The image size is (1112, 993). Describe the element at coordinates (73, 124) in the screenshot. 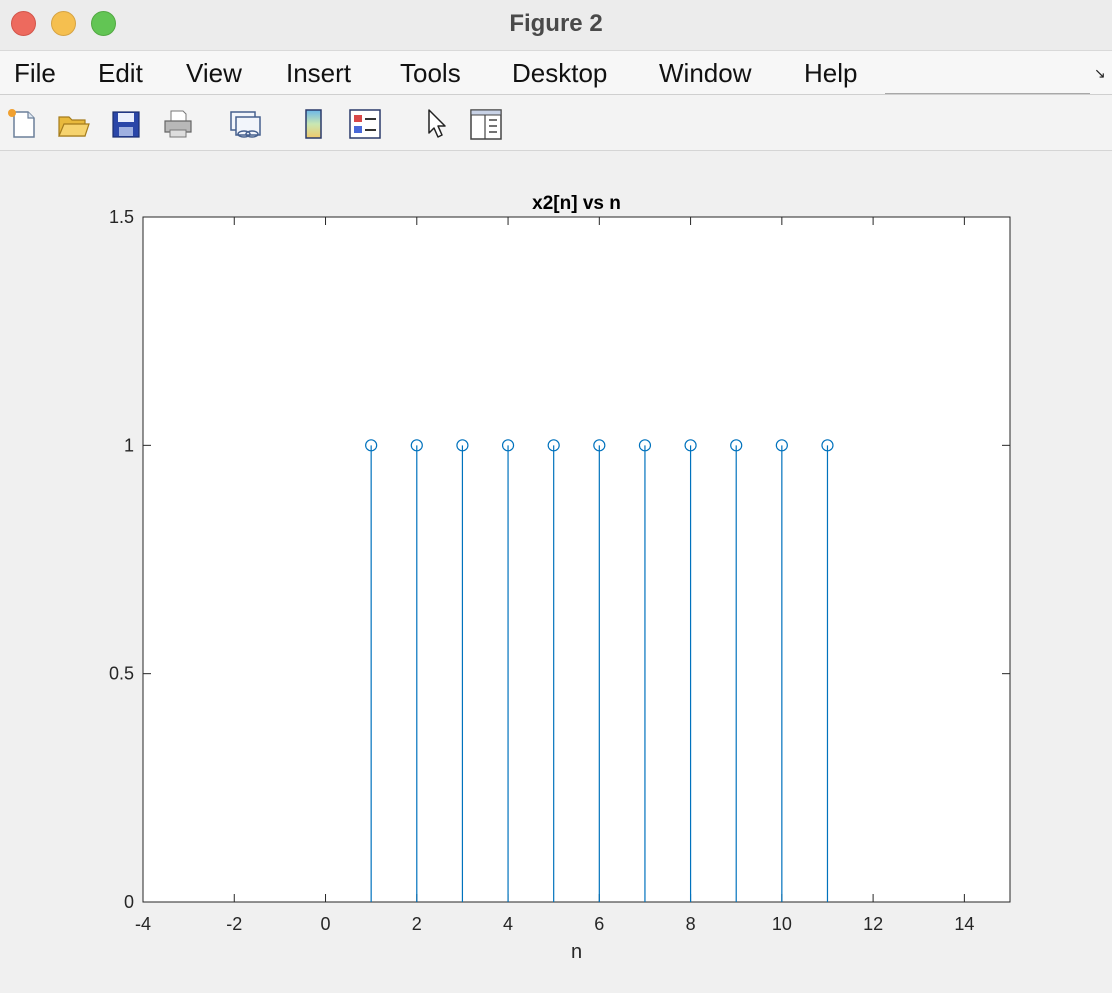

I see `open-file-icon` at that location.